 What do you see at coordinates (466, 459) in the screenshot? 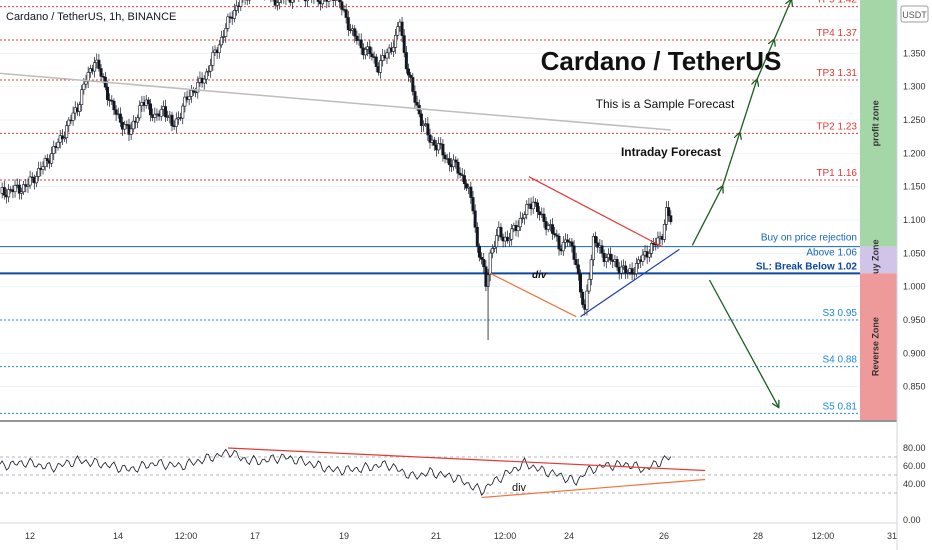
I see `rsi-red-line` at bounding box center [466, 459].